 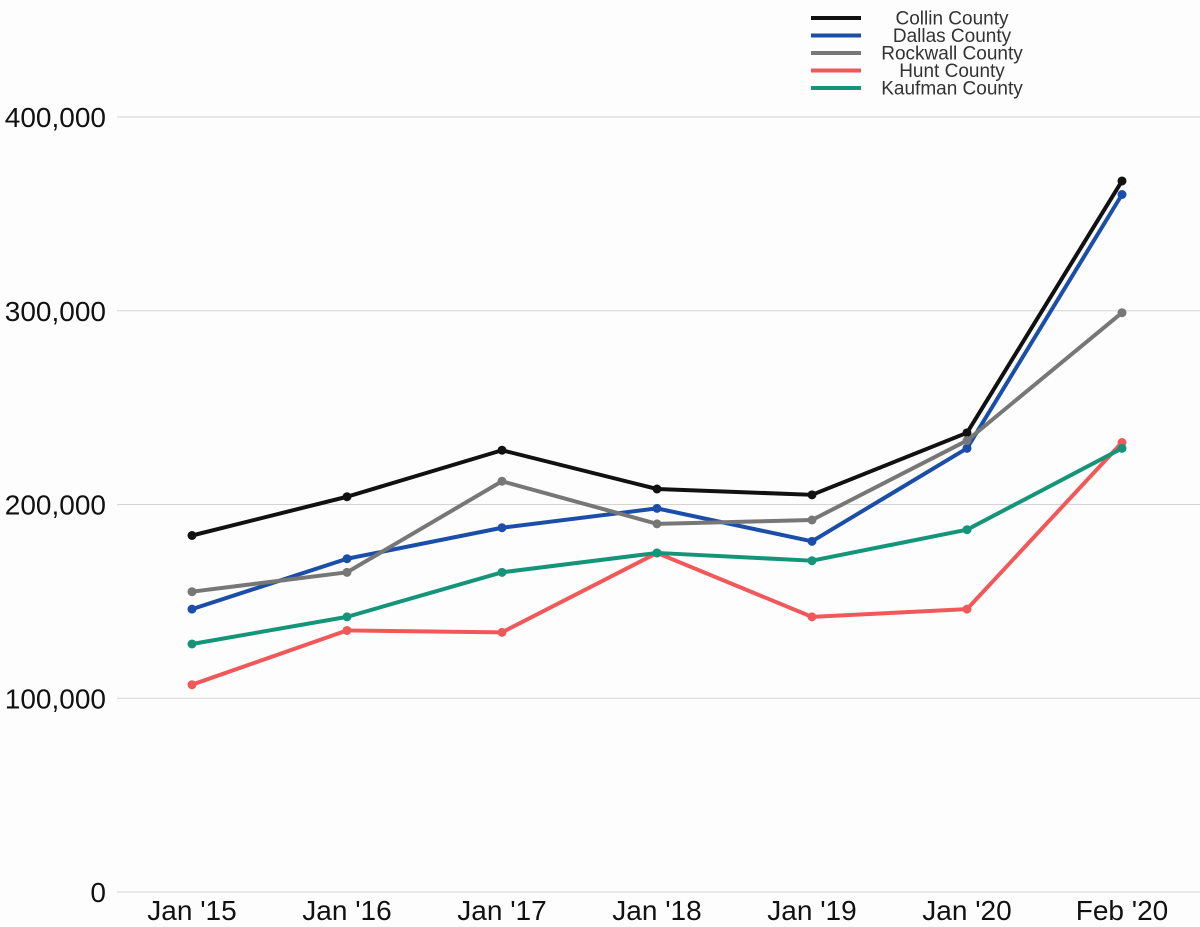 I want to click on x-tick-label: Jan '20, so click(x=966, y=910).